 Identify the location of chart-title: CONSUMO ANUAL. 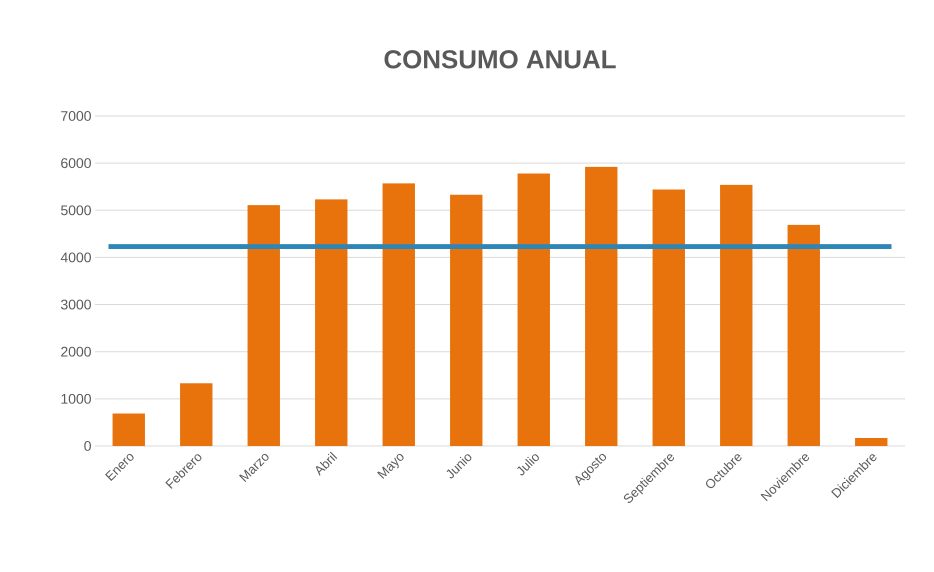
(500, 59).